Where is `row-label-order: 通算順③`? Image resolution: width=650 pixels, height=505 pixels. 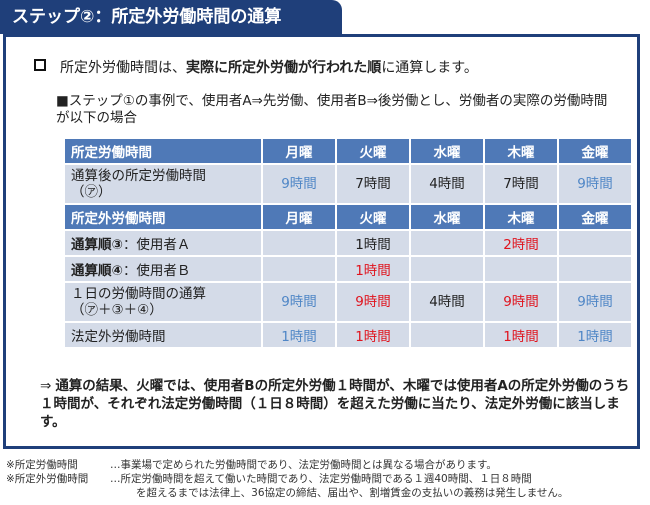
row-label-order: 通算順③ is located at coordinates (97, 245).